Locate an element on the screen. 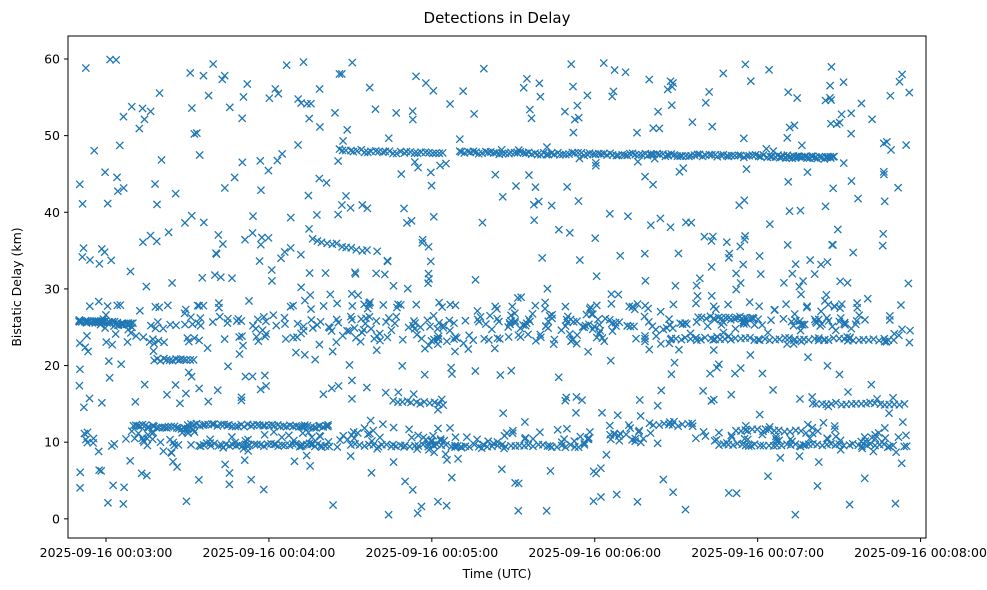 The width and height of the screenshot is (987, 590). x-tick-label: 2025-09-16 00:05:00 is located at coordinates (431, 552).